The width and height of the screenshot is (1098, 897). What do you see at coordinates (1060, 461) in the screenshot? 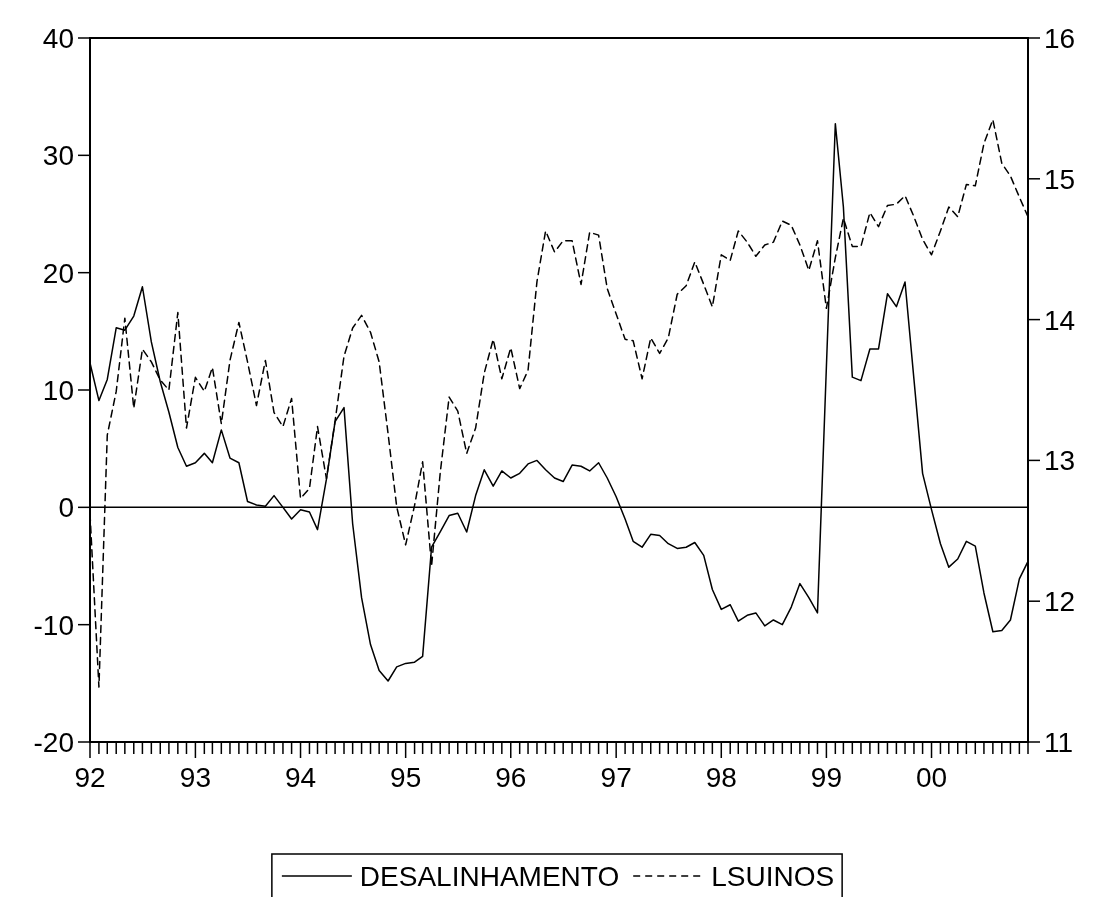
I see `y2-tick-label: 13` at bounding box center [1060, 461].